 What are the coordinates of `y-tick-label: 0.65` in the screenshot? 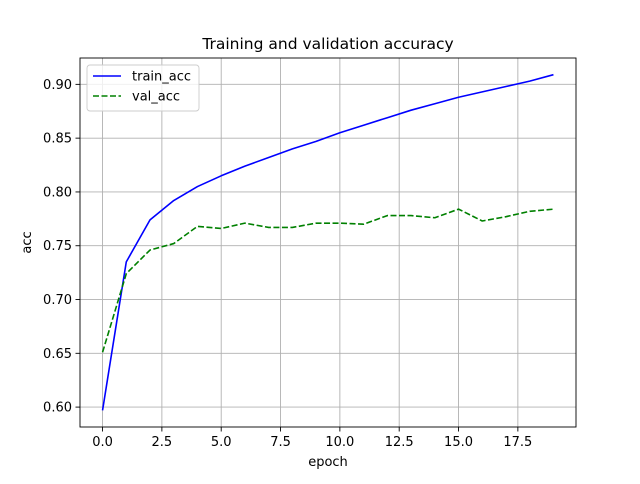 It's located at (57, 354).